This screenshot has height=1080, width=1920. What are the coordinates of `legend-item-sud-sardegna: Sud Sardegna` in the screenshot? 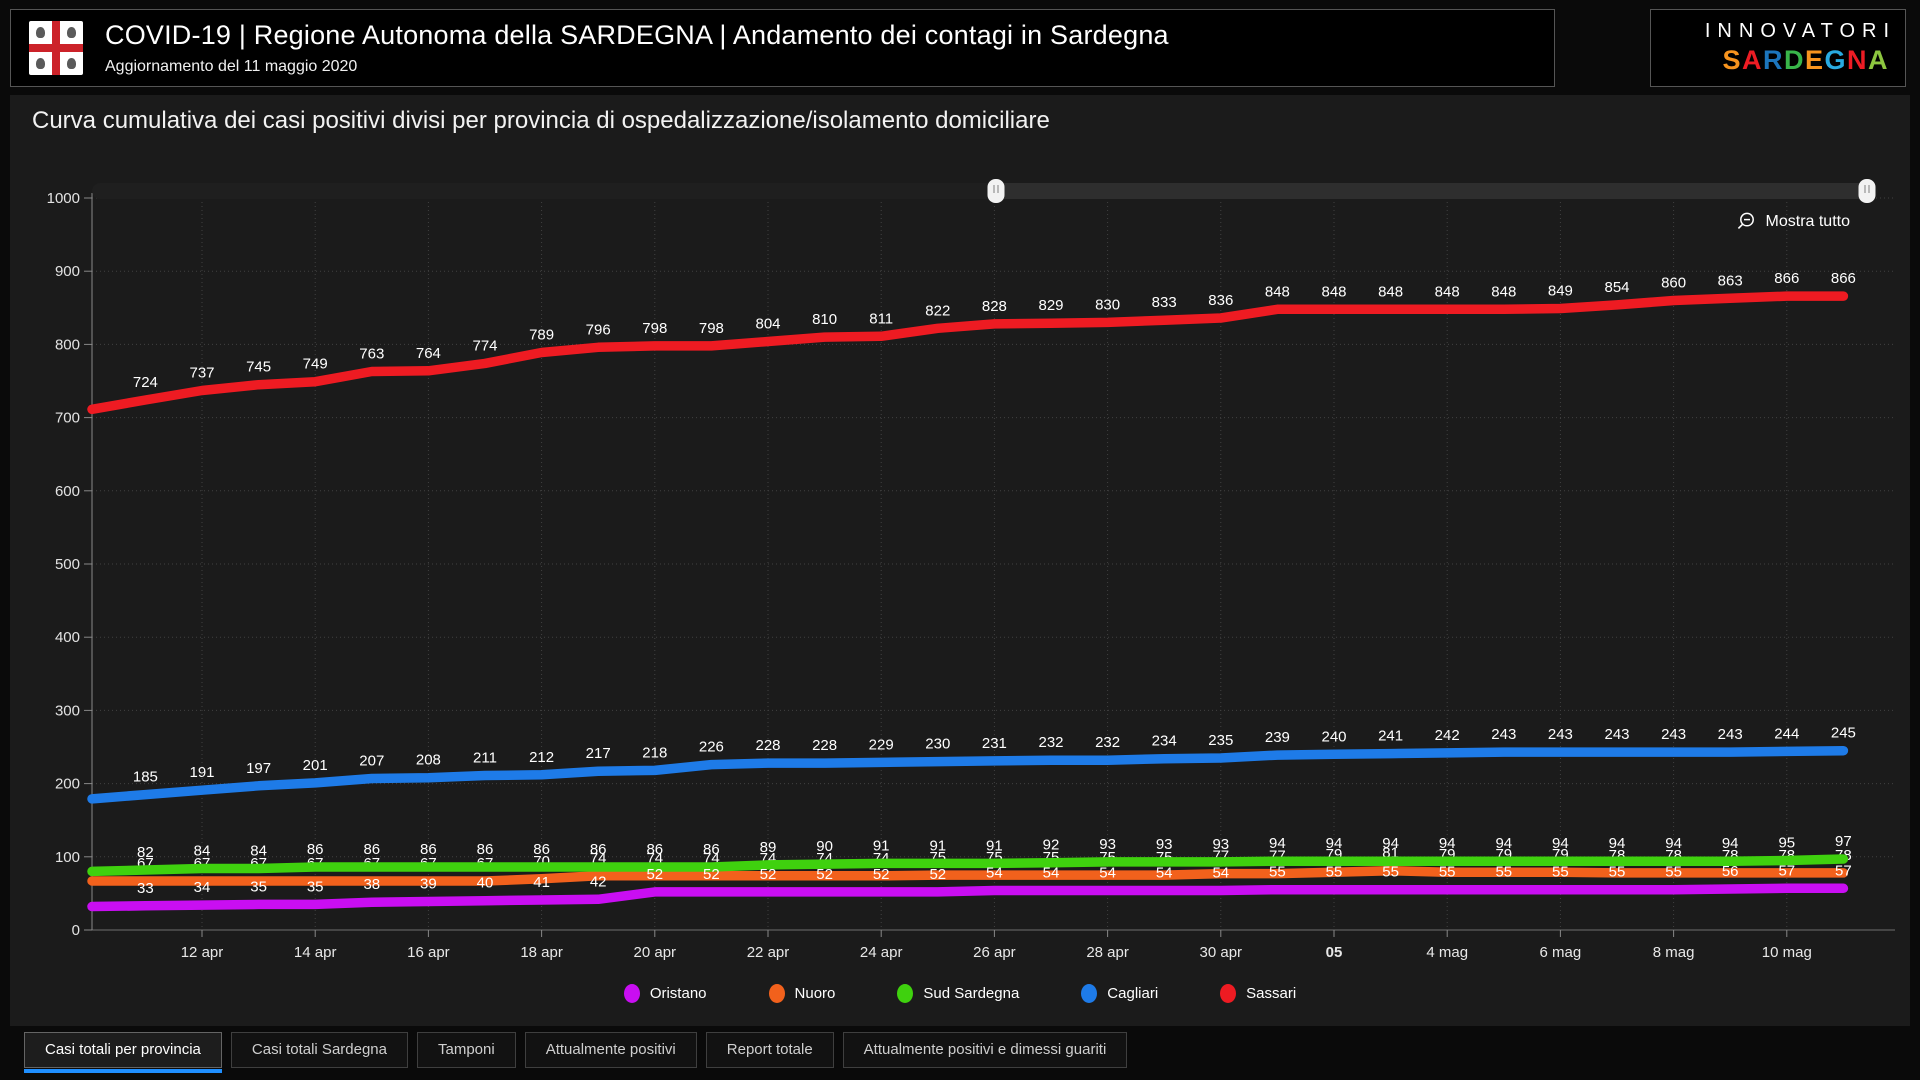 It's located at (958, 993).